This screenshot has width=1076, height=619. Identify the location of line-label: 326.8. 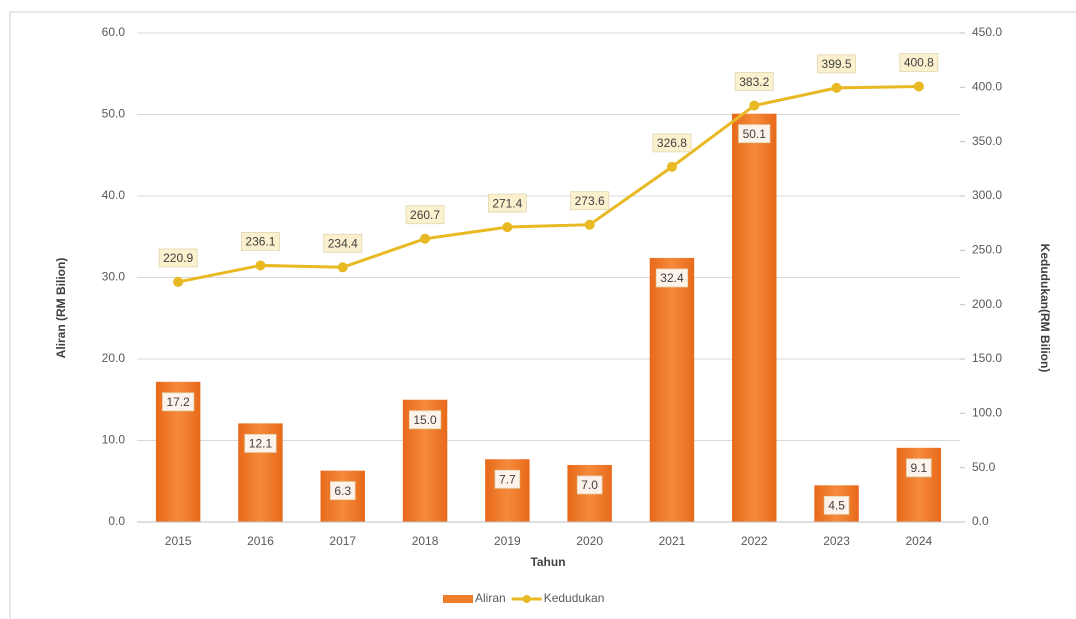
(672, 143).